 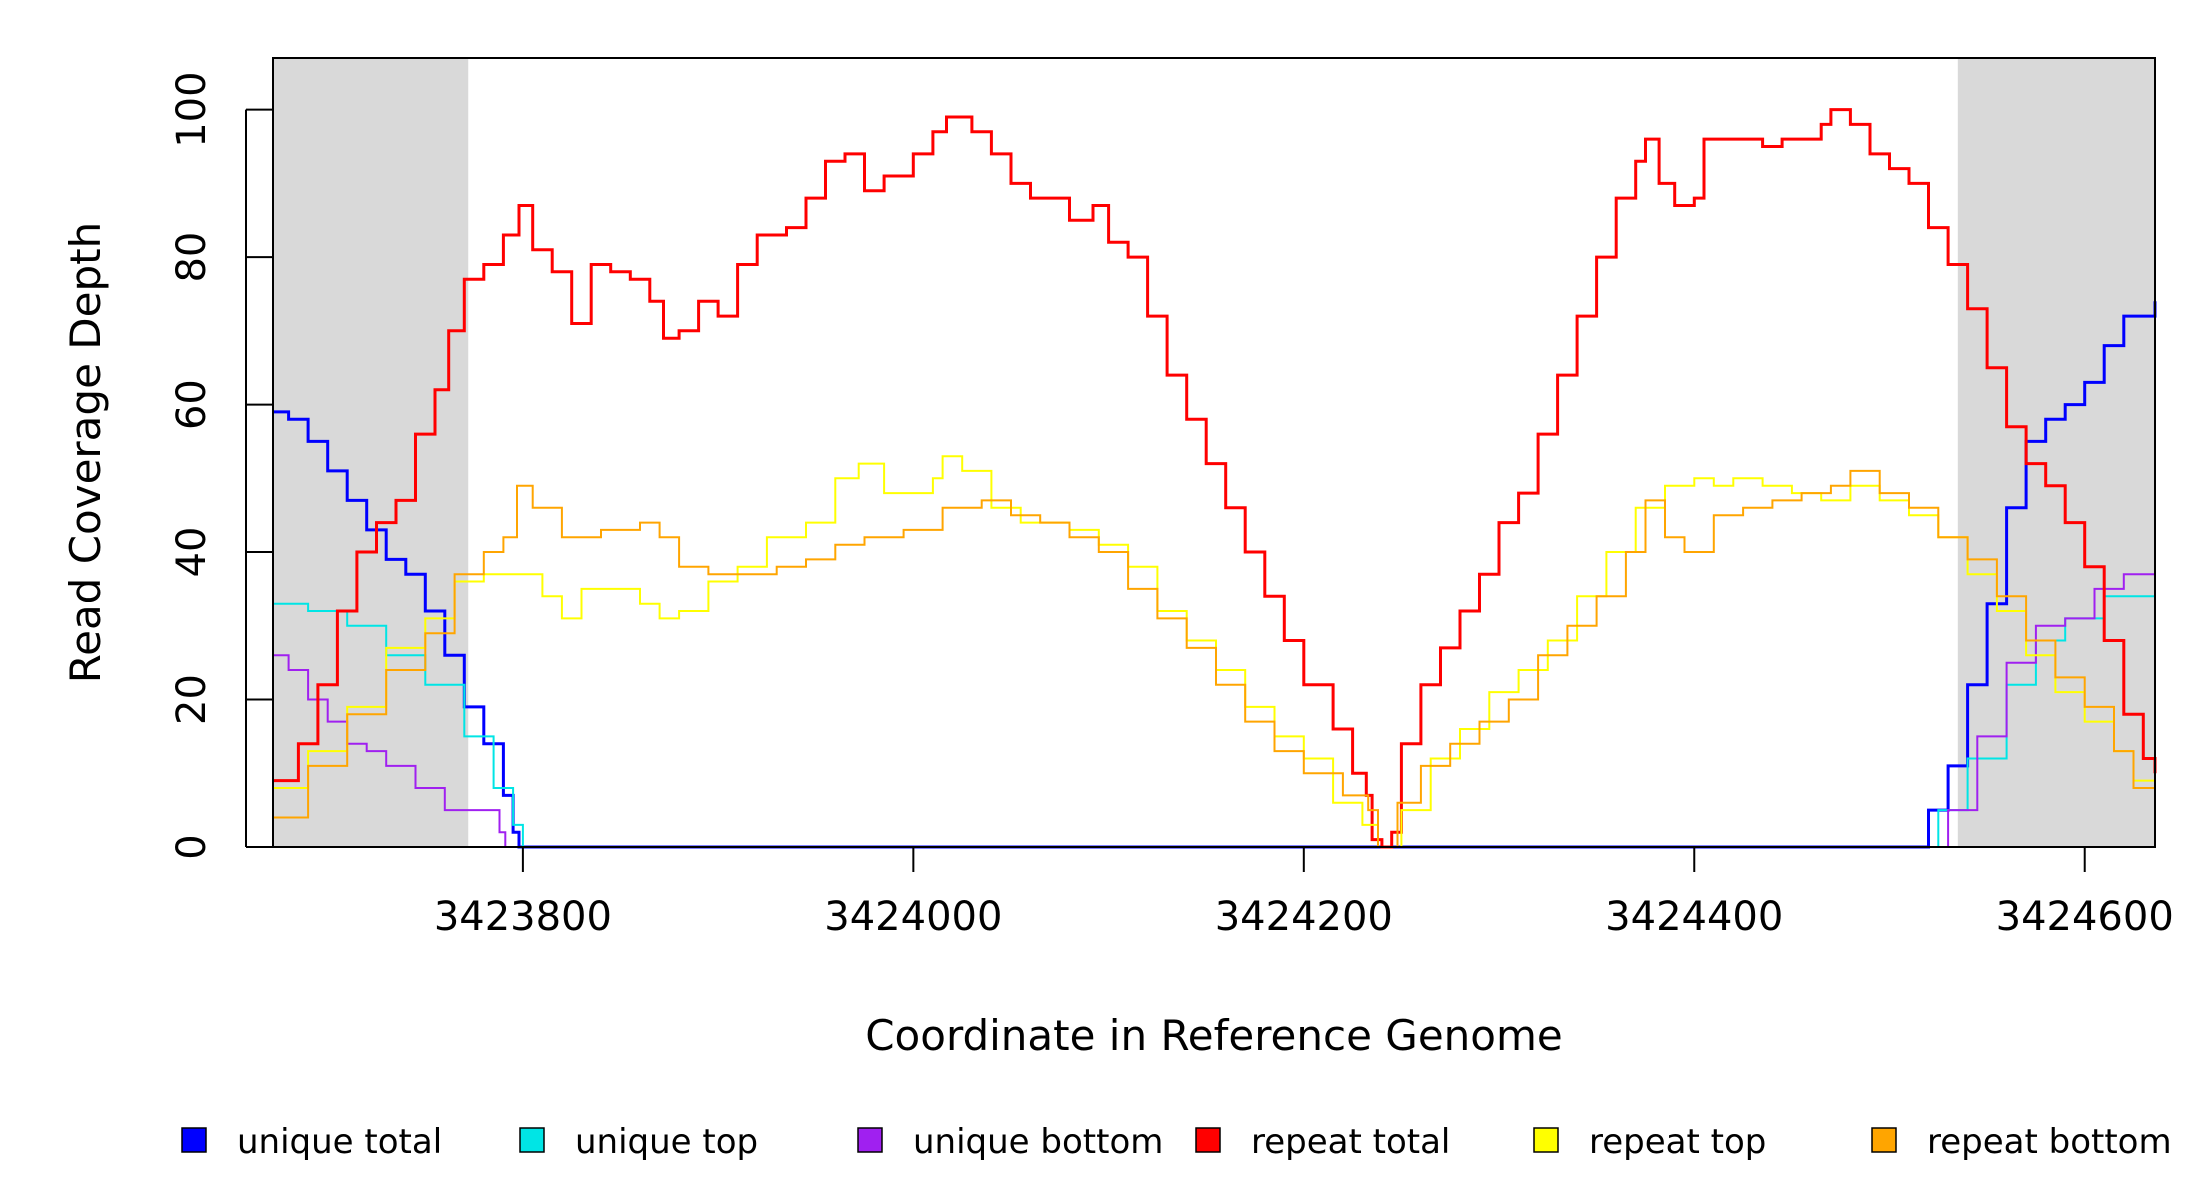 What do you see at coordinates (1694, 917) in the screenshot?
I see `x-tick-label: 3424400` at bounding box center [1694, 917].